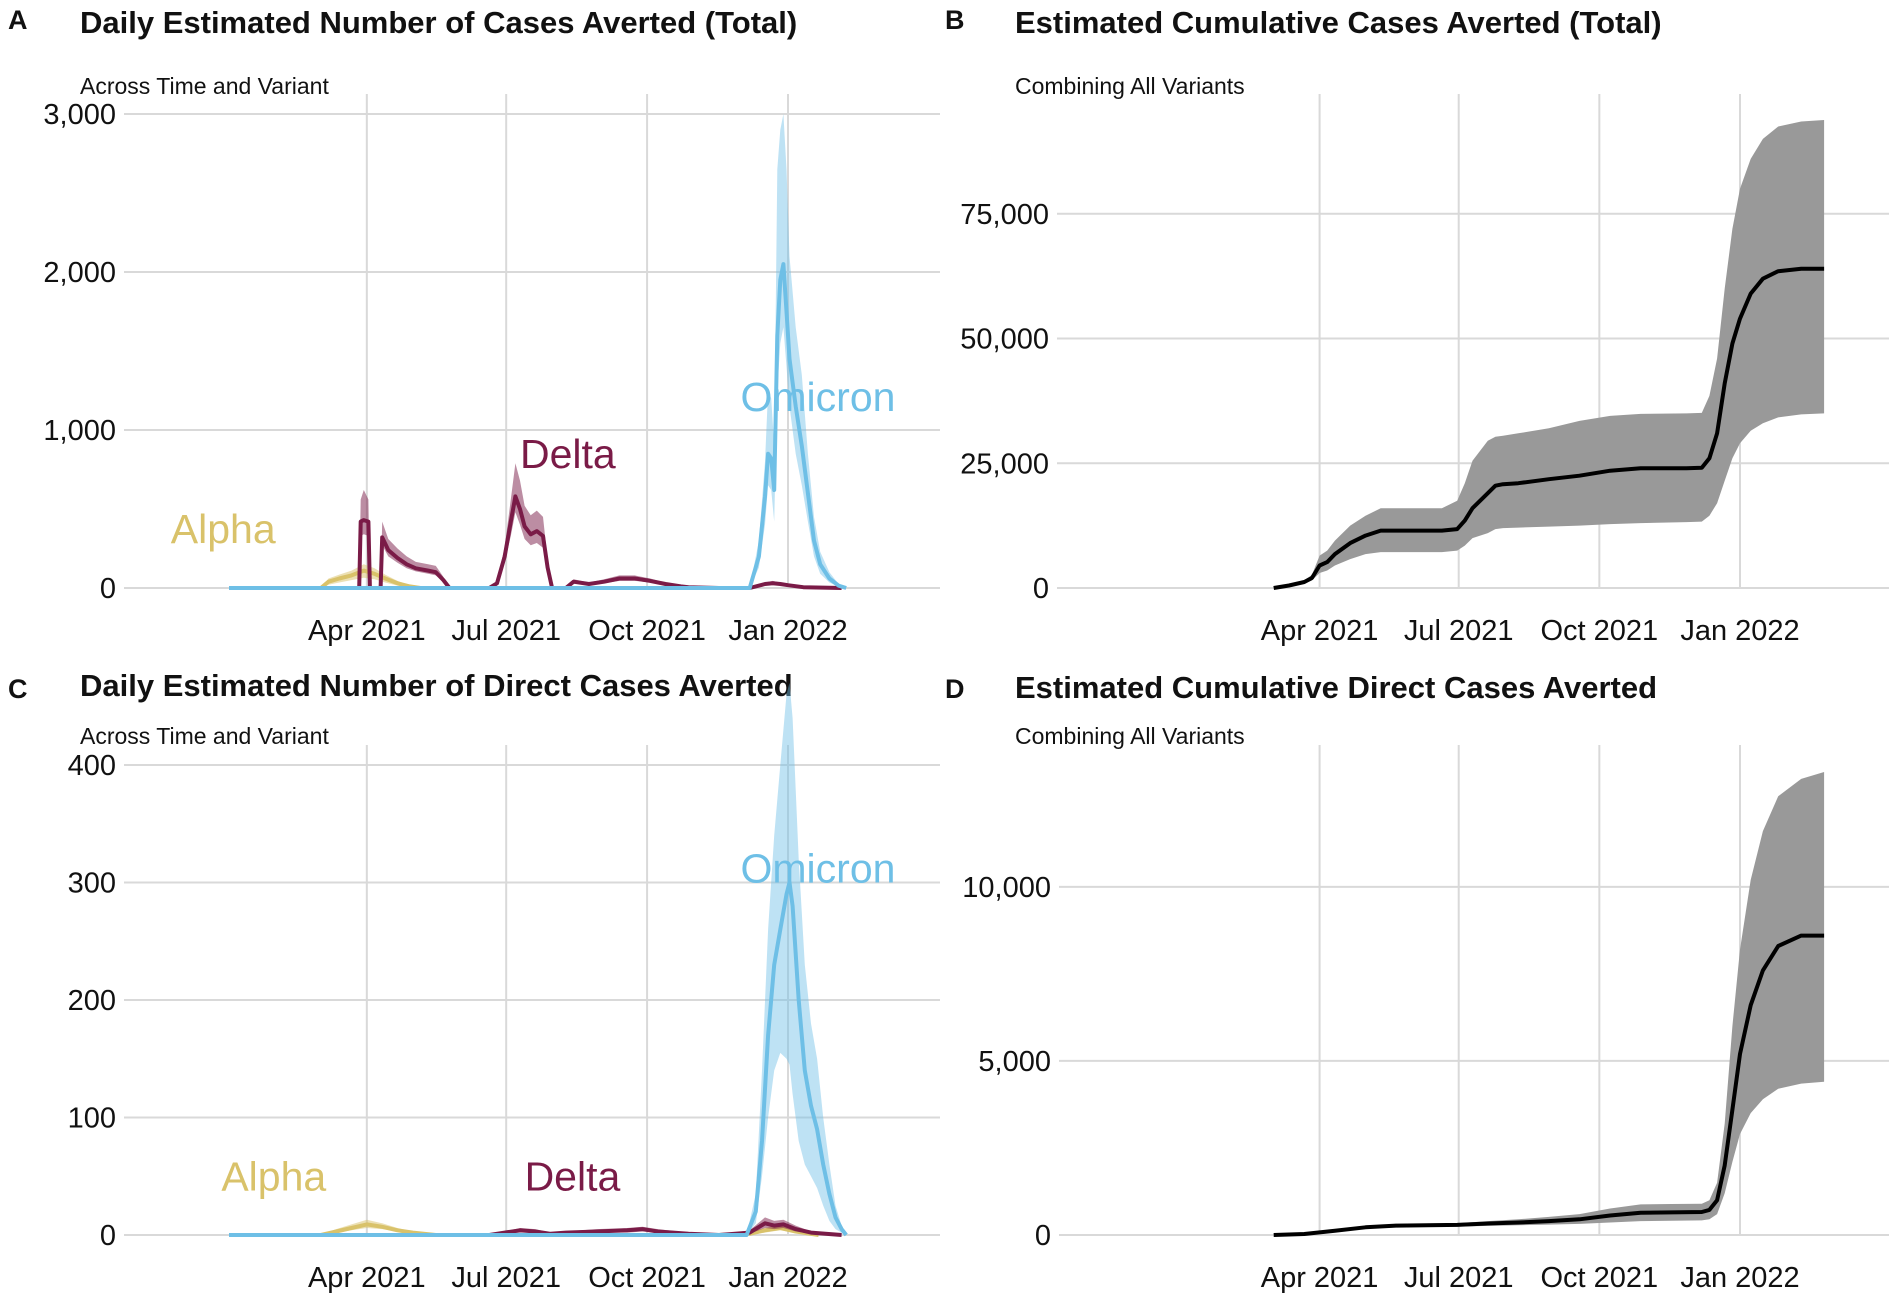 The width and height of the screenshot is (1899, 1309). What do you see at coordinates (955, 689) in the screenshot?
I see `panel-letter: D` at bounding box center [955, 689].